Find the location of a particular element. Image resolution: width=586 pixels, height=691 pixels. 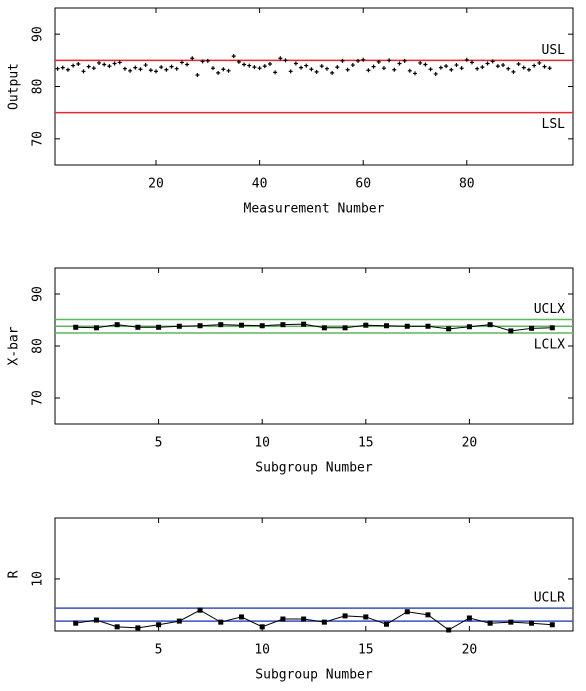

limit-label: USL is located at coordinates (554, 50).